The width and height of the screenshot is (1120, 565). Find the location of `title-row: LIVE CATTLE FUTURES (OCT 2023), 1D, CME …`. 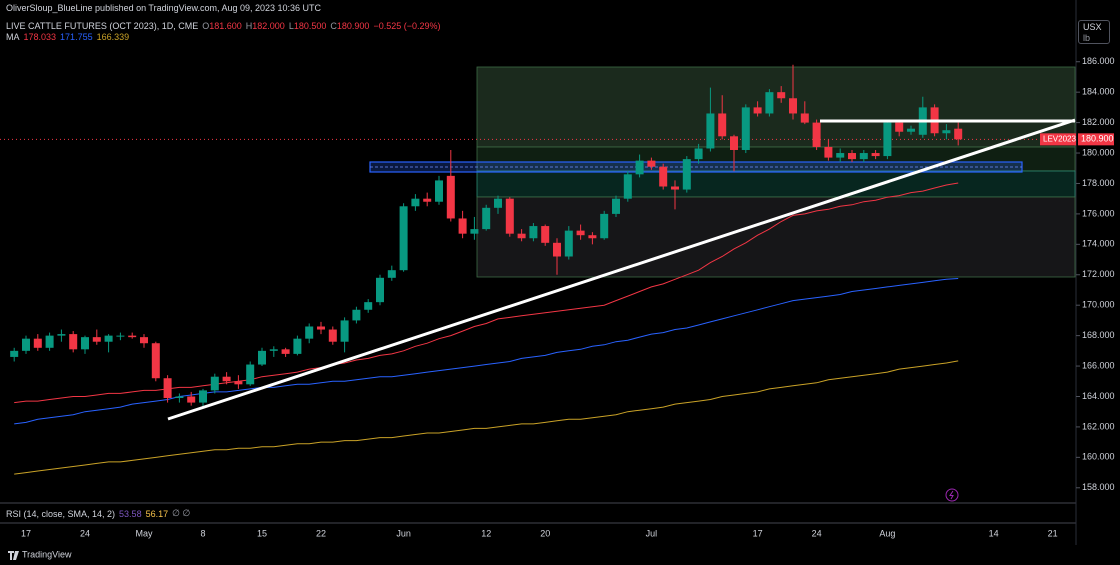

title-row: LIVE CATTLE FUTURES (OCT 2023), 1D, CME … is located at coordinates (223, 26).